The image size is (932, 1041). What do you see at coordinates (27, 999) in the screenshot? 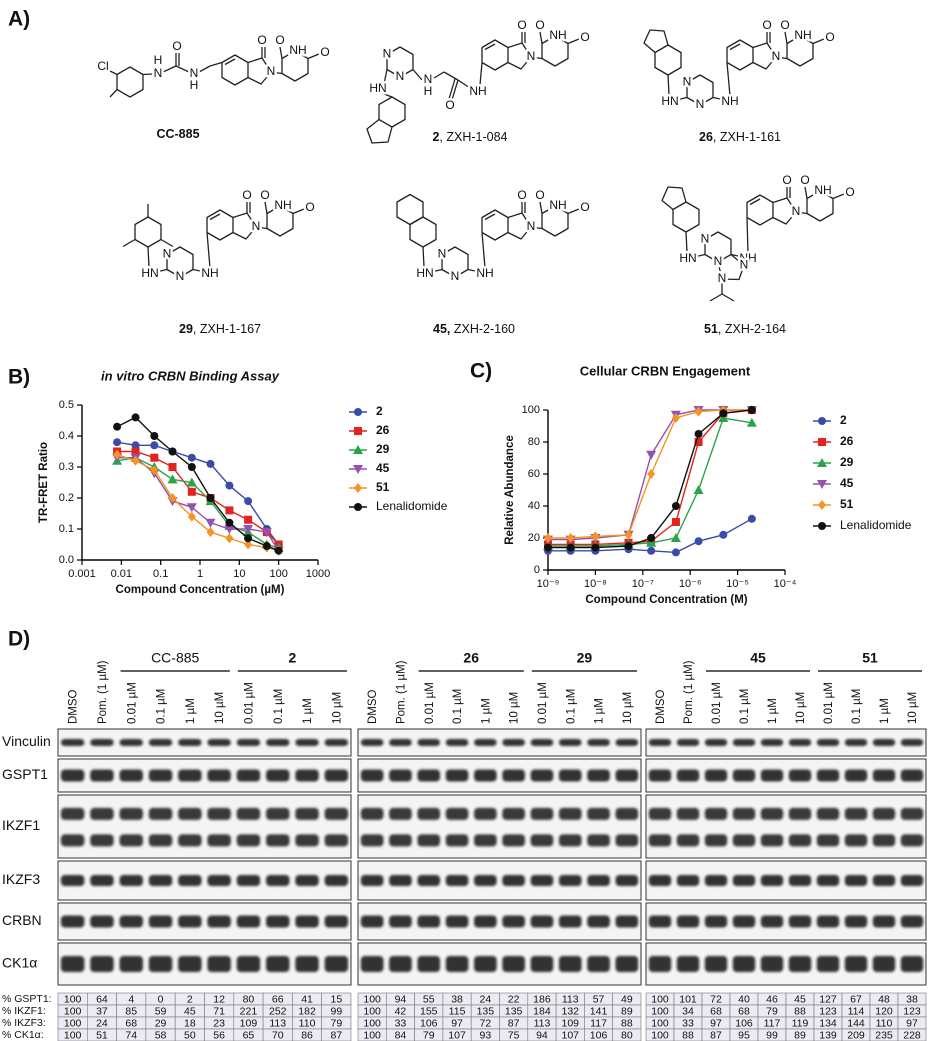
I see `table-row-label: % GSPT1:` at bounding box center [27, 999].